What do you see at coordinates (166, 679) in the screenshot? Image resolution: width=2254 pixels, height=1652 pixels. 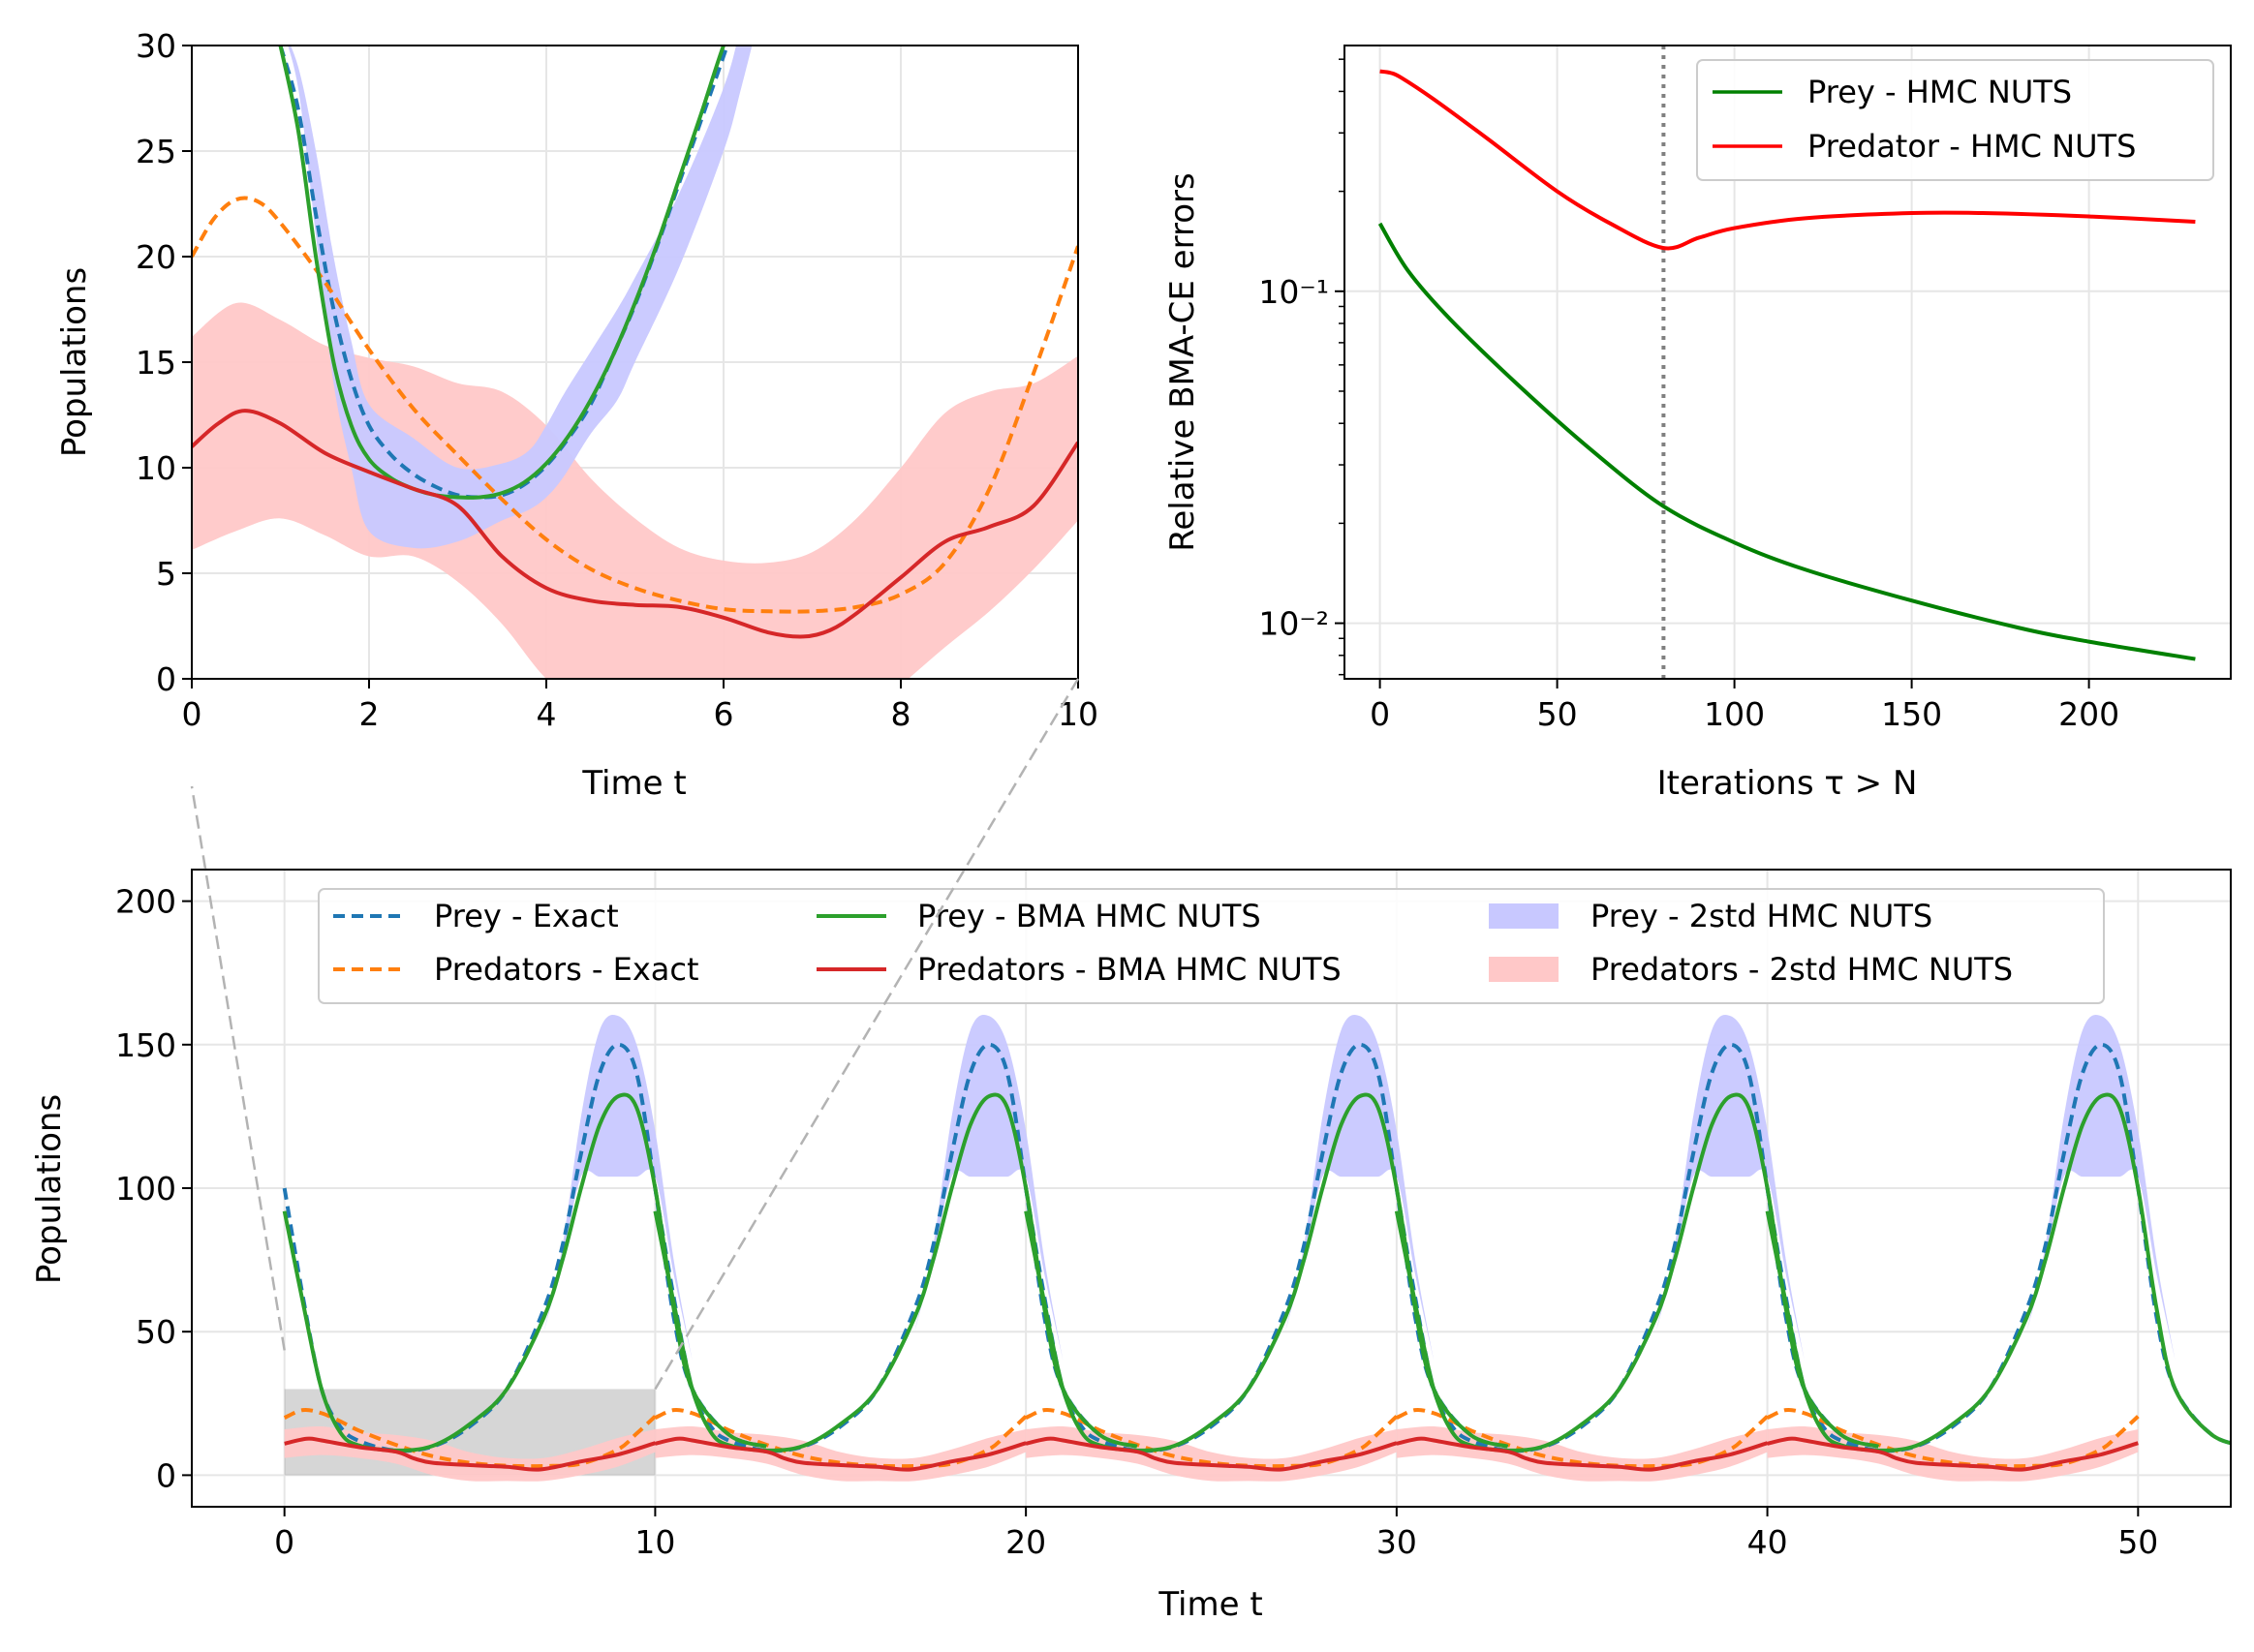 I see `zoom-ytick-label: 0` at bounding box center [166, 679].